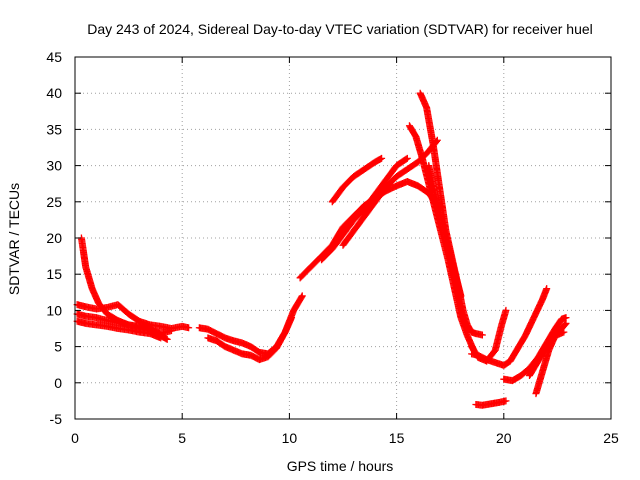 The image size is (640, 480). Describe the element at coordinates (54, 202) in the screenshot. I see `y-tick-label: 25` at that location.